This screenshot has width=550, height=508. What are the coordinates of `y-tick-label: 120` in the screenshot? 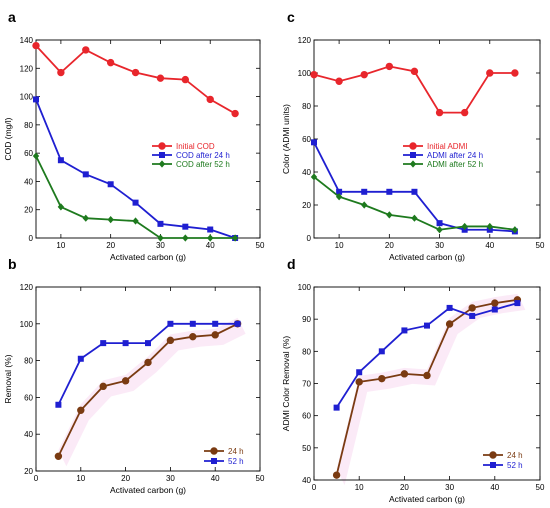 It's located at (305, 40).